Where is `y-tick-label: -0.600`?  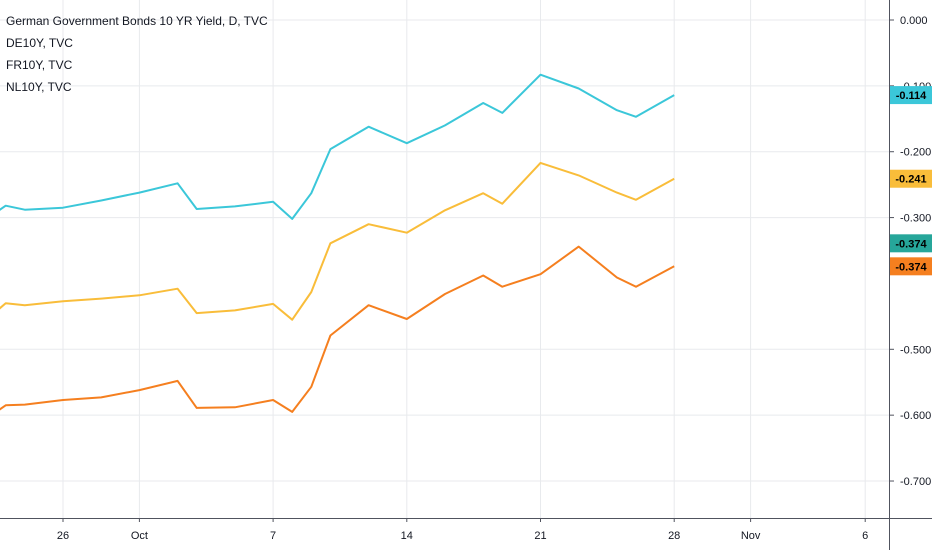
y-tick-label: -0.600 is located at coordinates (915, 416).